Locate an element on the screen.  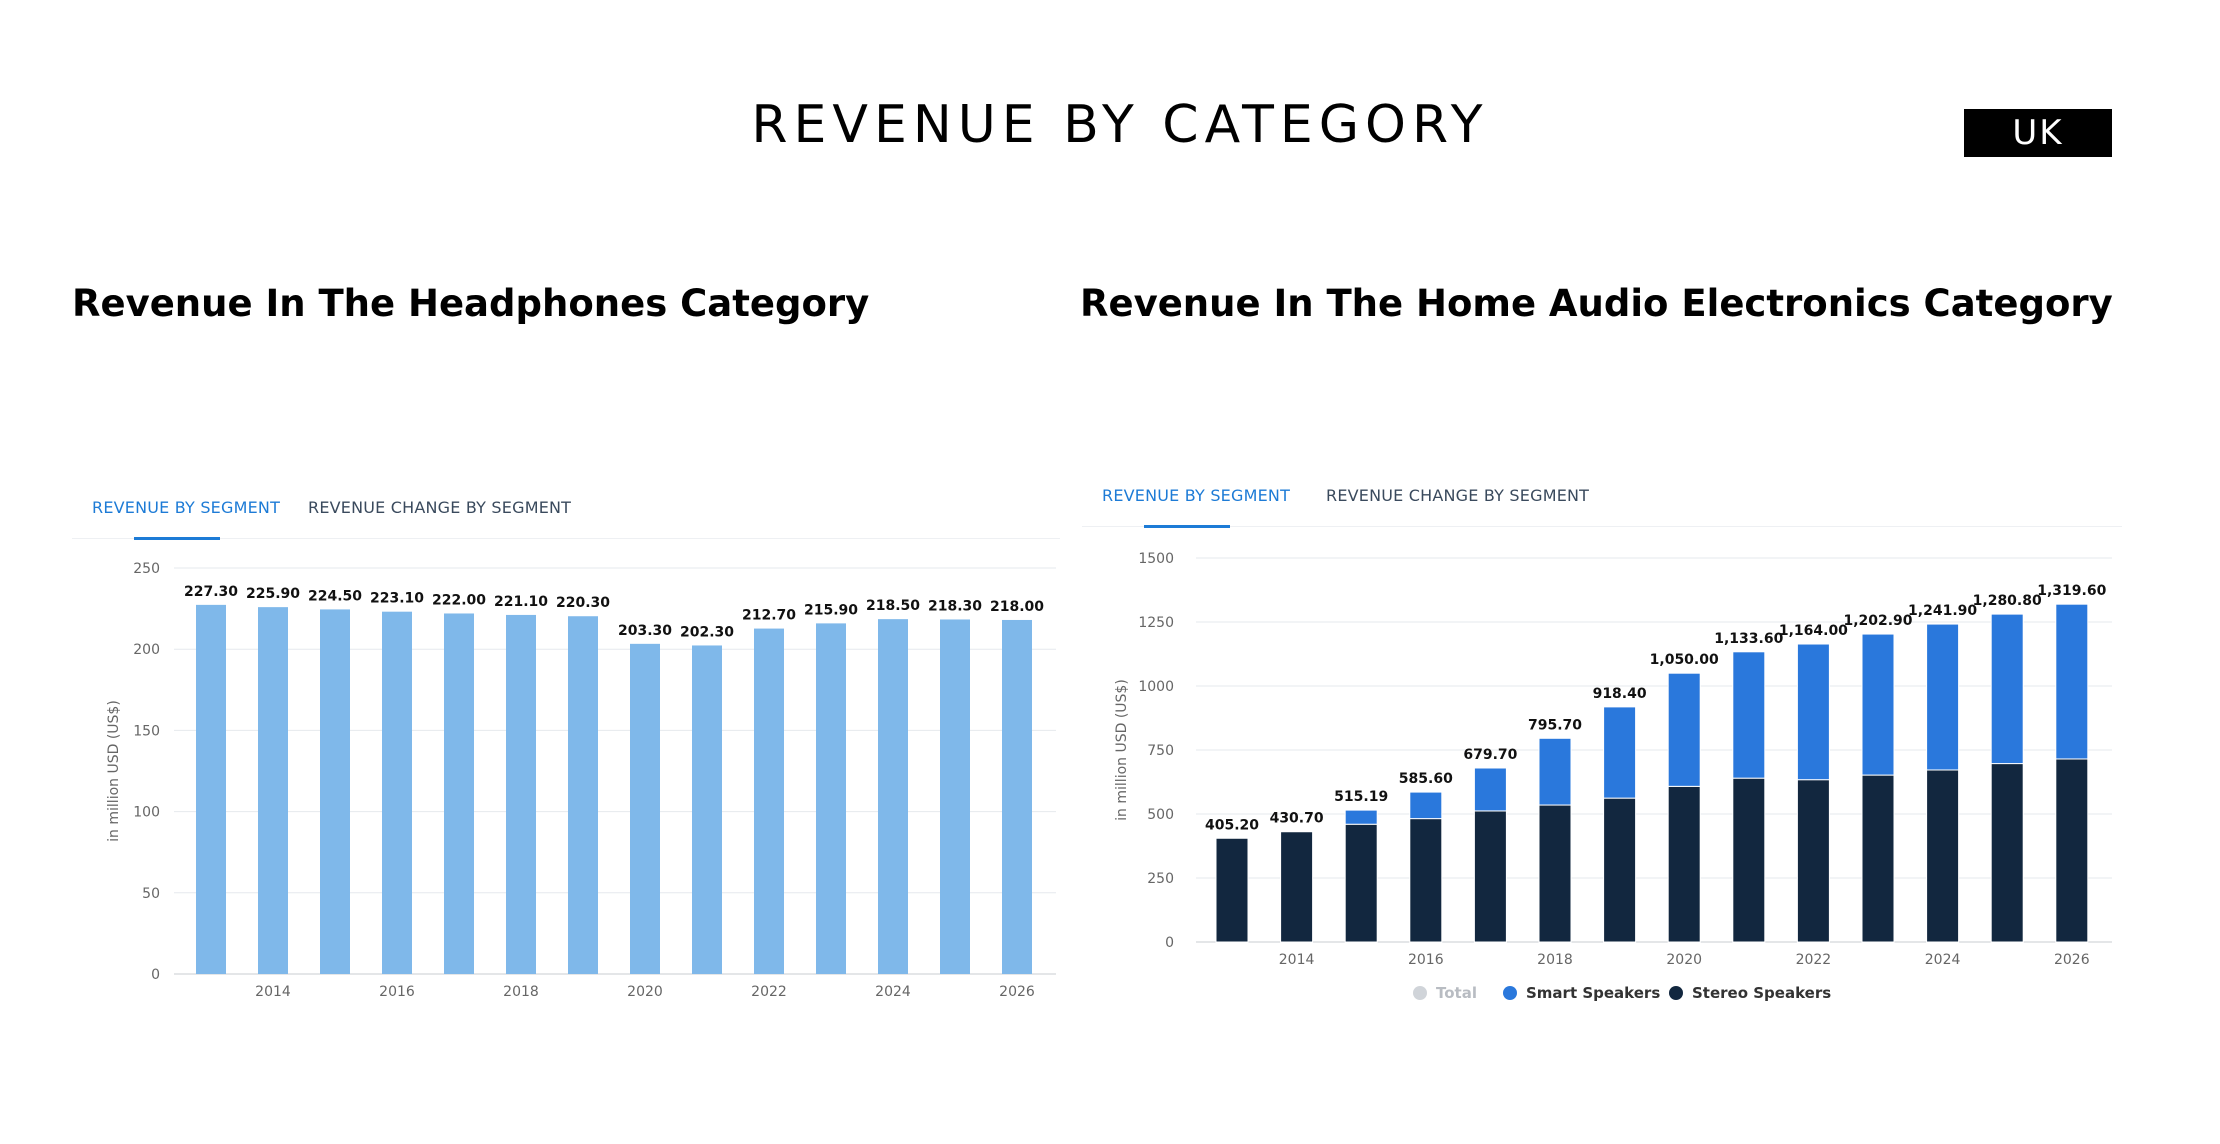
data-label: 221.10 is located at coordinates (521, 602).